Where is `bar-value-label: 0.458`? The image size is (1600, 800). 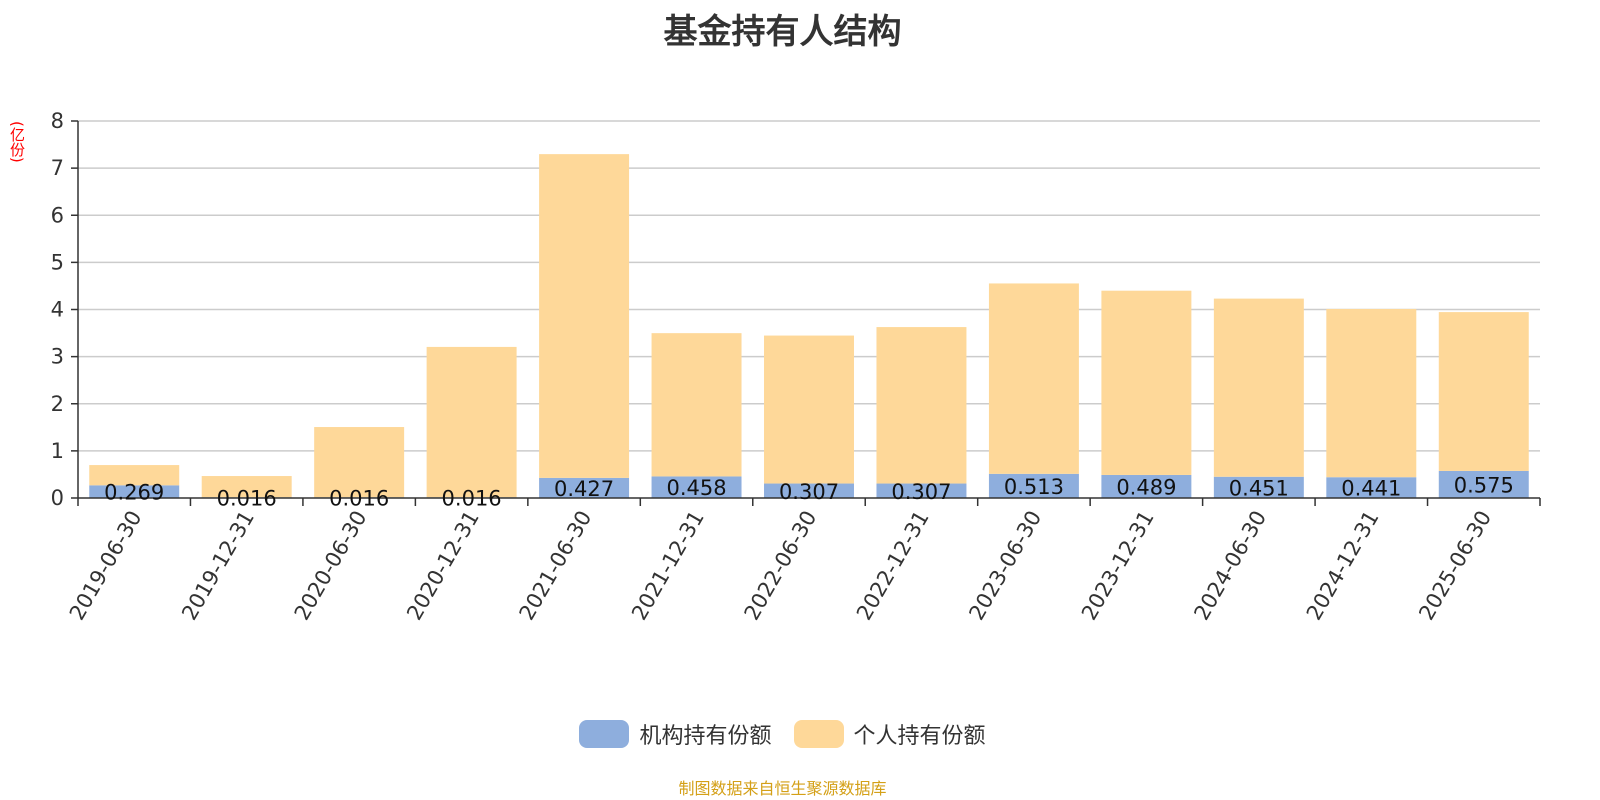 bar-value-label: 0.458 is located at coordinates (696, 488).